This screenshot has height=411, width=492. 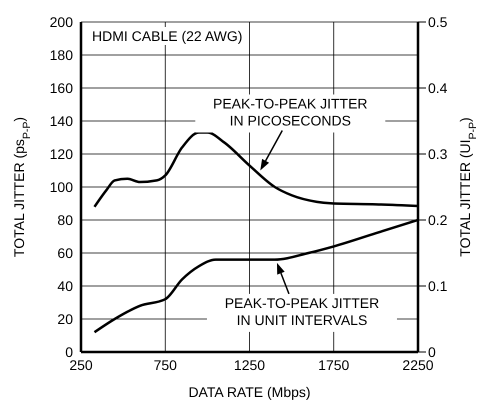 I want to click on y-tick-label: 100, so click(x=62, y=186).